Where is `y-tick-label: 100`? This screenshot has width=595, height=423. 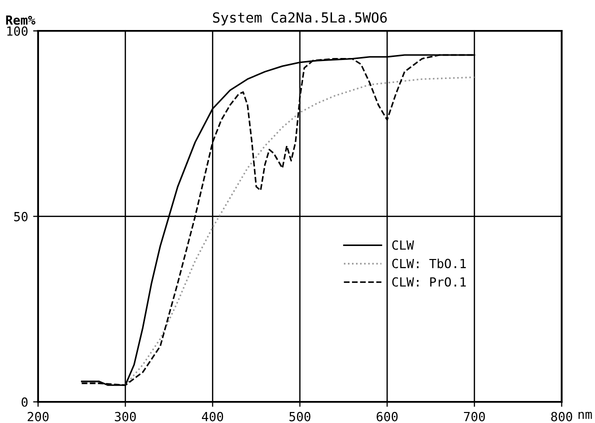 y-tick-label: 100 is located at coordinates (17, 31).